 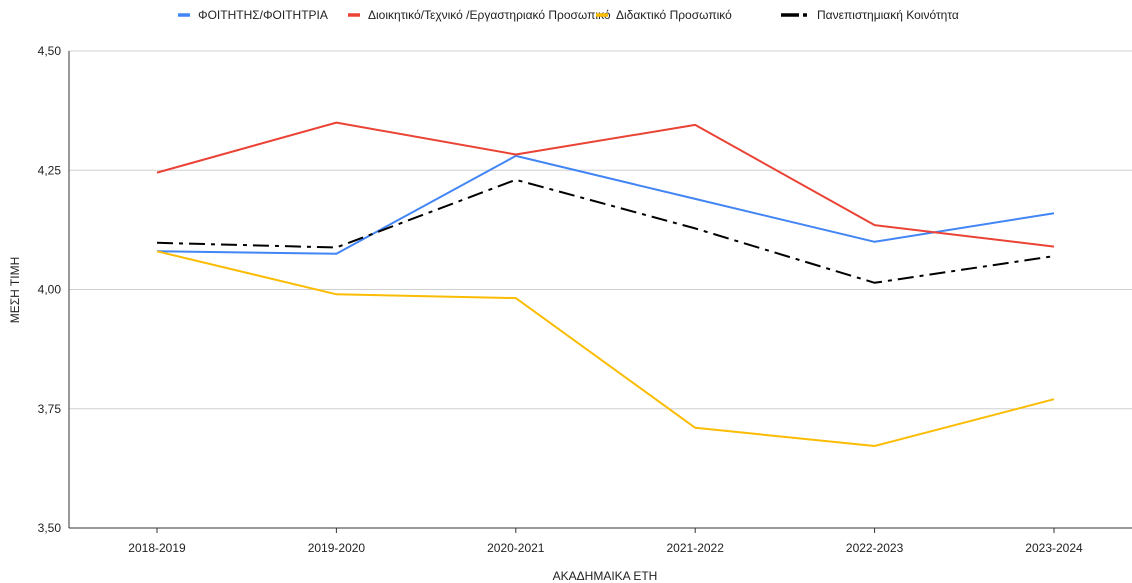 What do you see at coordinates (674, 15) in the screenshot?
I see `legend-label: Διδακτικό Προσωπικό` at bounding box center [674, 15].